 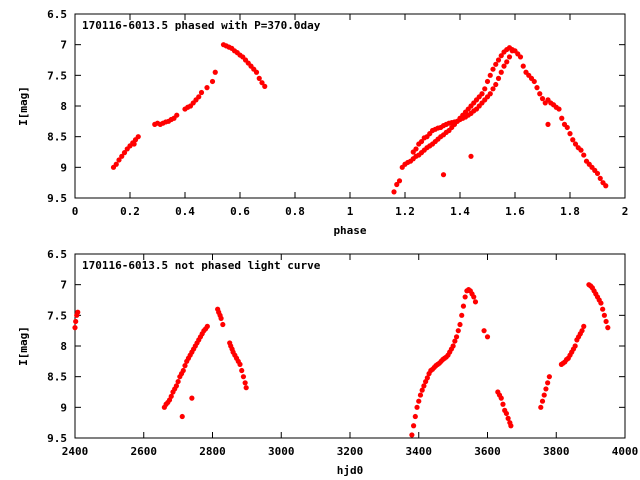 I want to click on chart-title: 170116-6013.5 not phased light curve, so click(x=201, y=265).